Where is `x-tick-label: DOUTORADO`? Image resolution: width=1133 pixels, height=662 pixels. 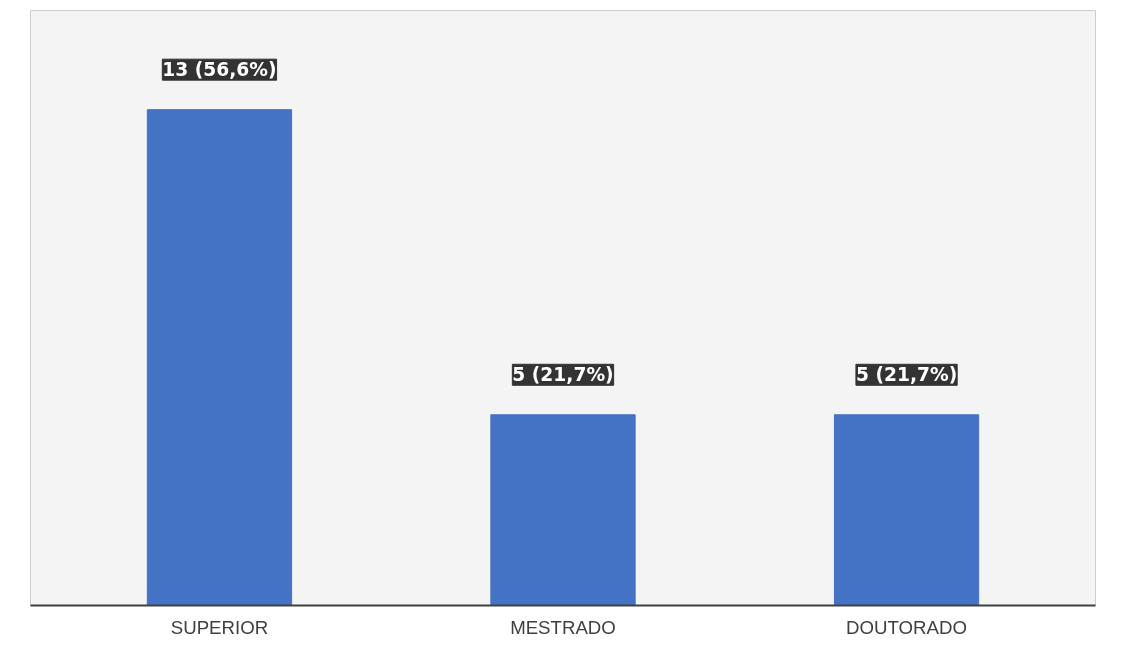 x-tick-label: DOUTORADO is located at coordinates (907, 627).